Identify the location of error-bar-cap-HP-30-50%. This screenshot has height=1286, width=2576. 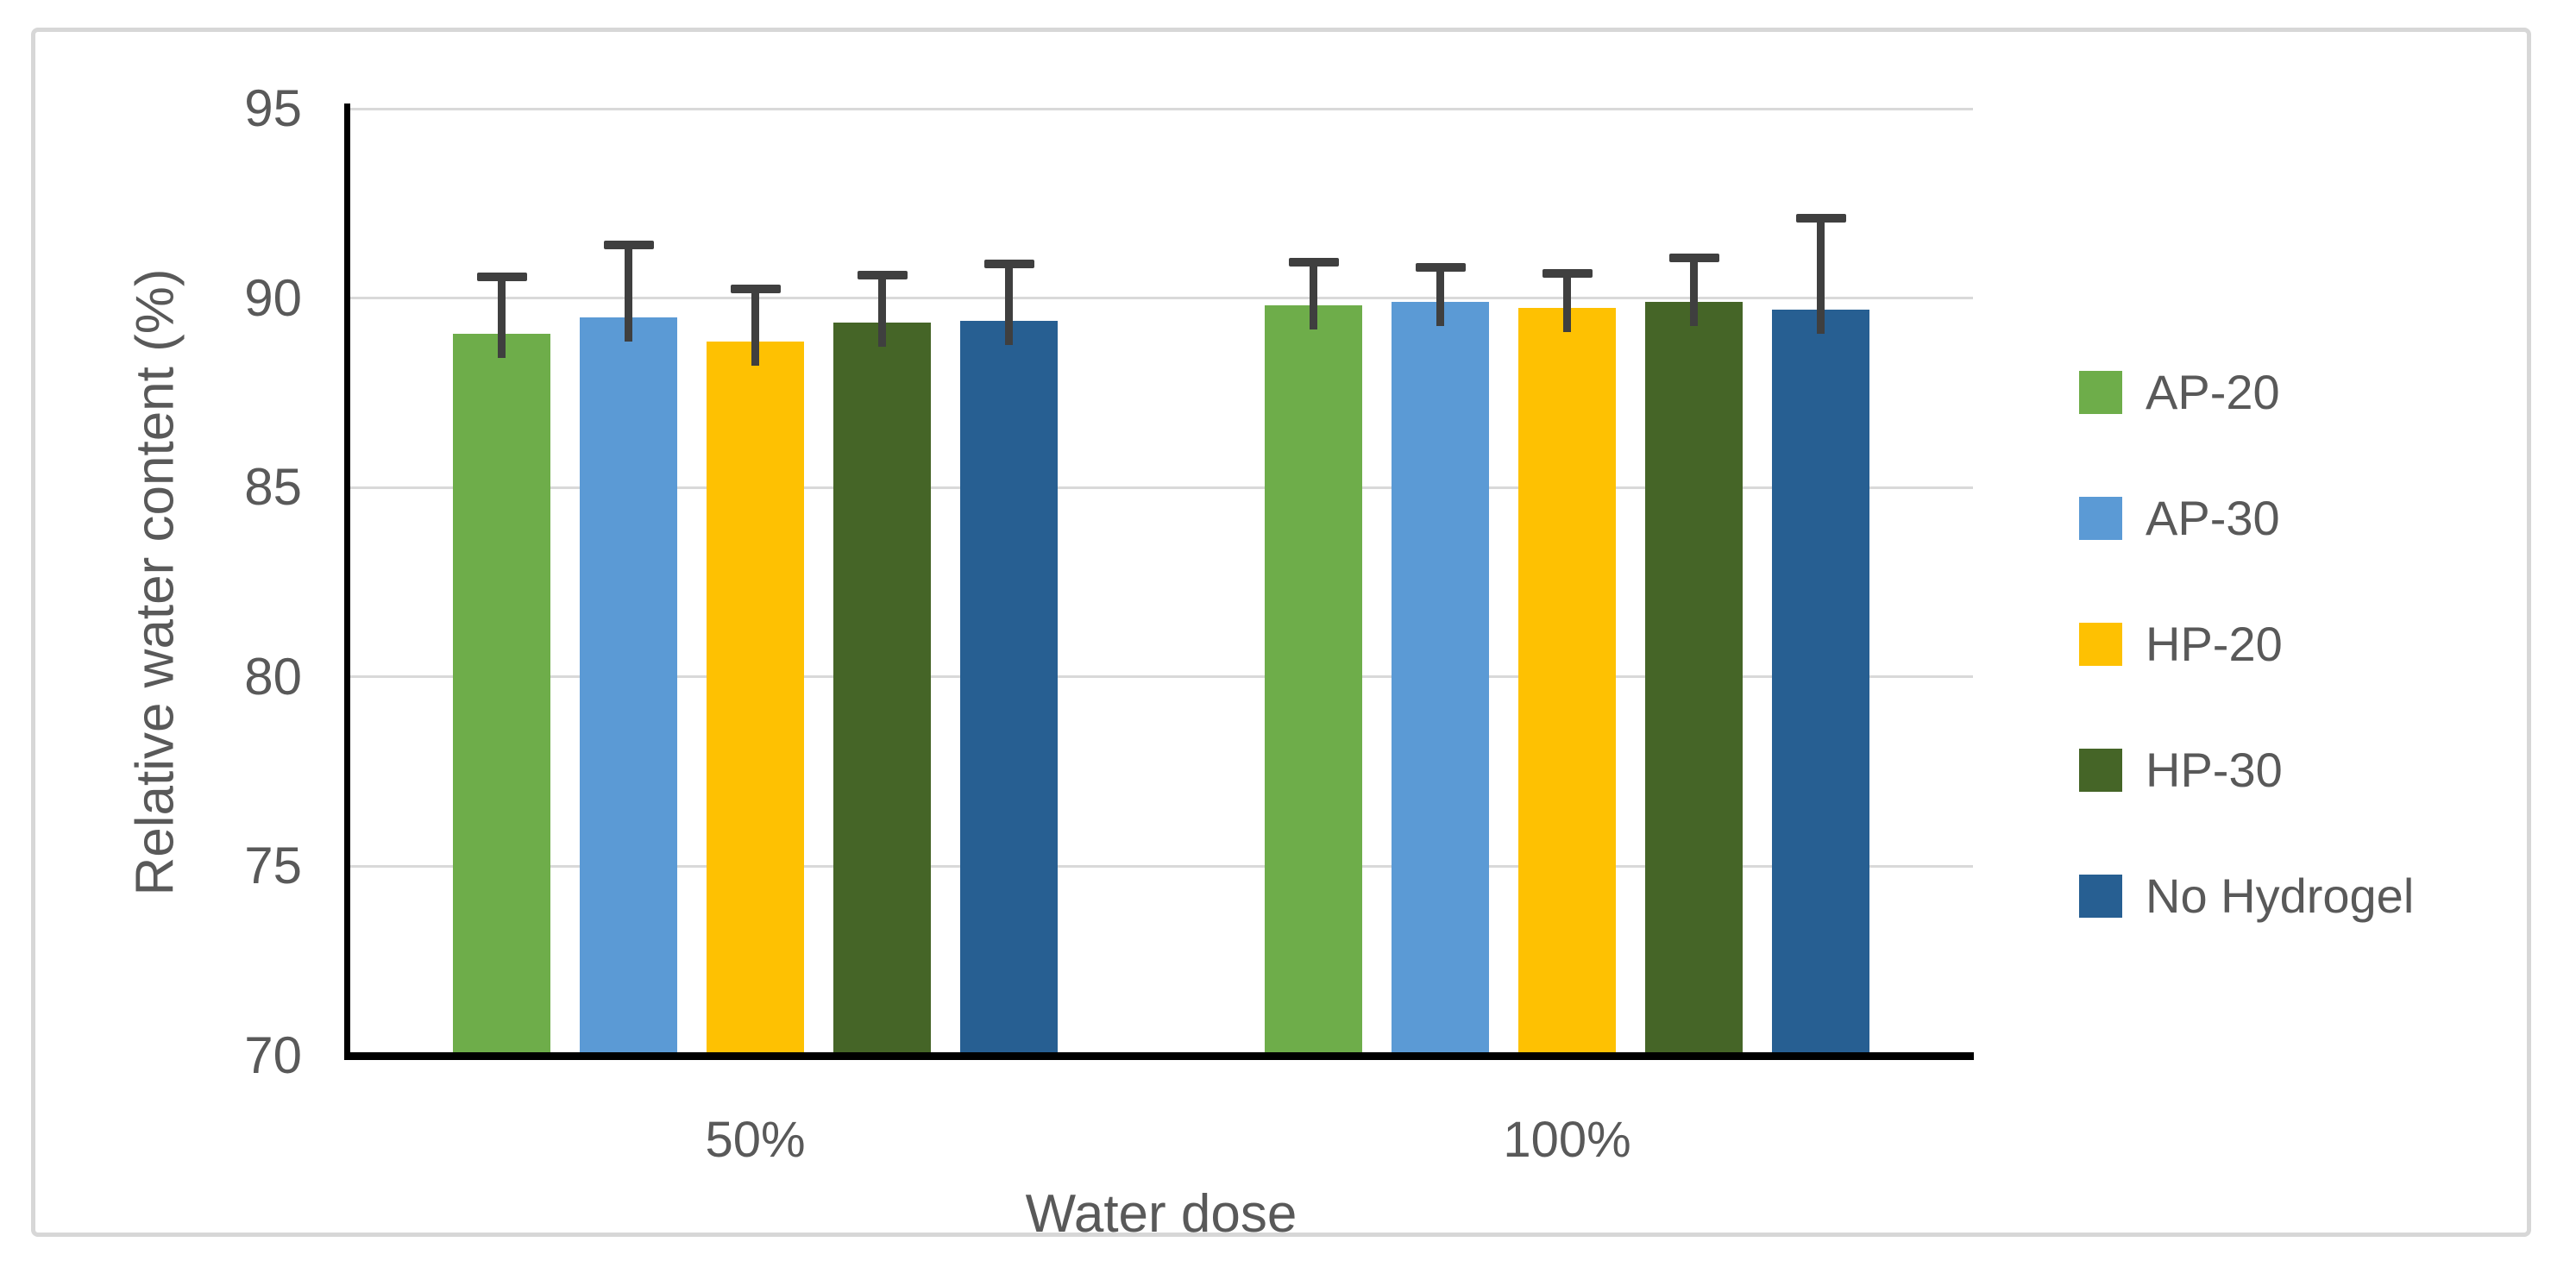
(882, 275).